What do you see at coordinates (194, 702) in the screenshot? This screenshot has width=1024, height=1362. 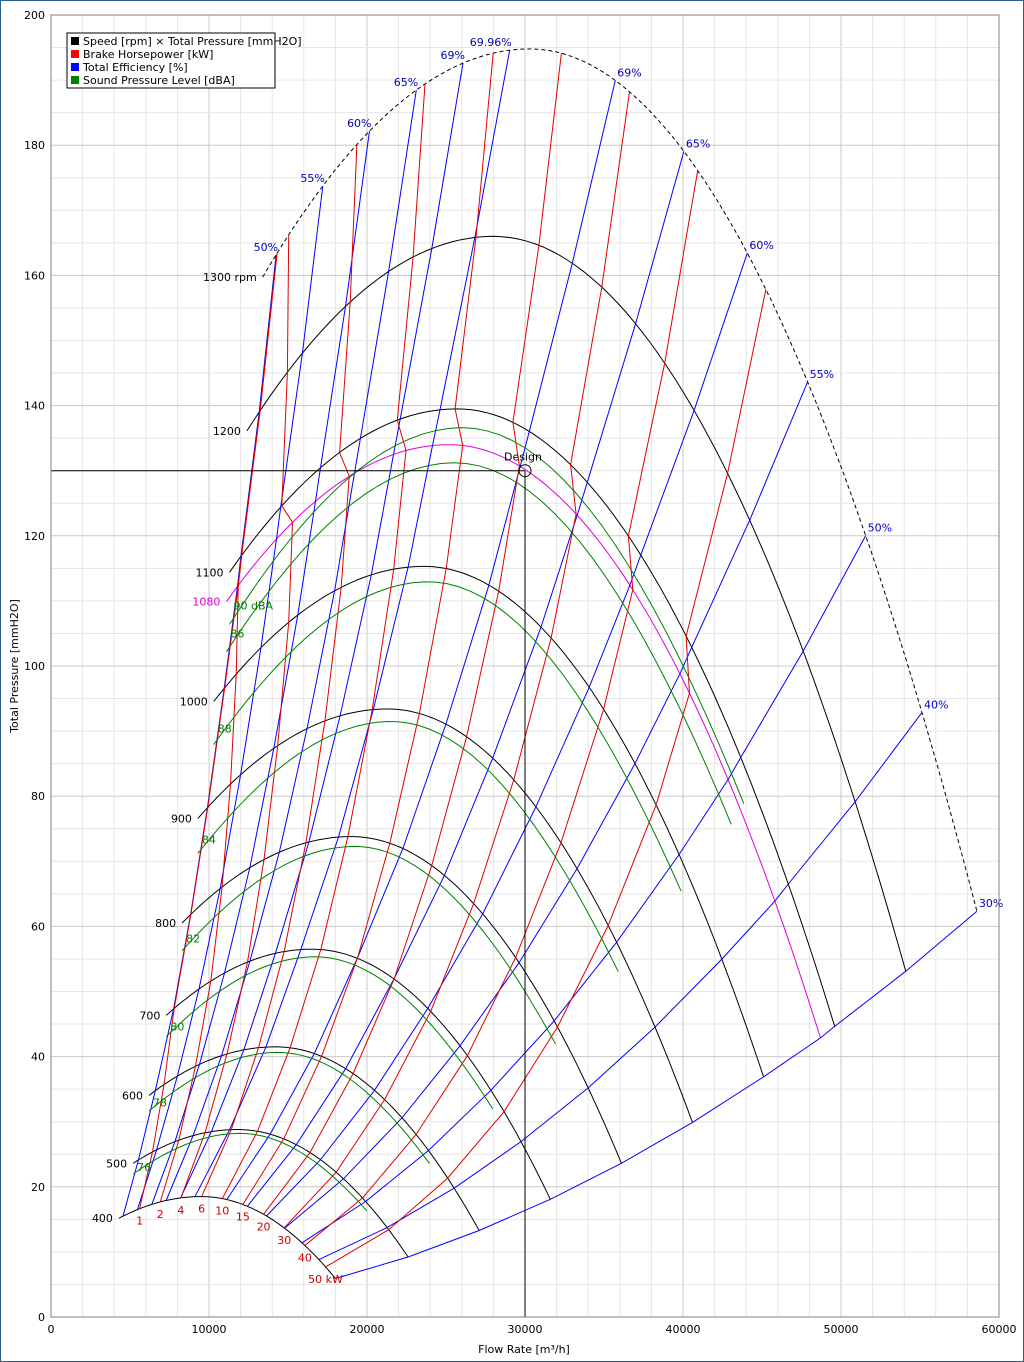 I see `speed-curve-label: 1000` at bounding box center [194, 702].